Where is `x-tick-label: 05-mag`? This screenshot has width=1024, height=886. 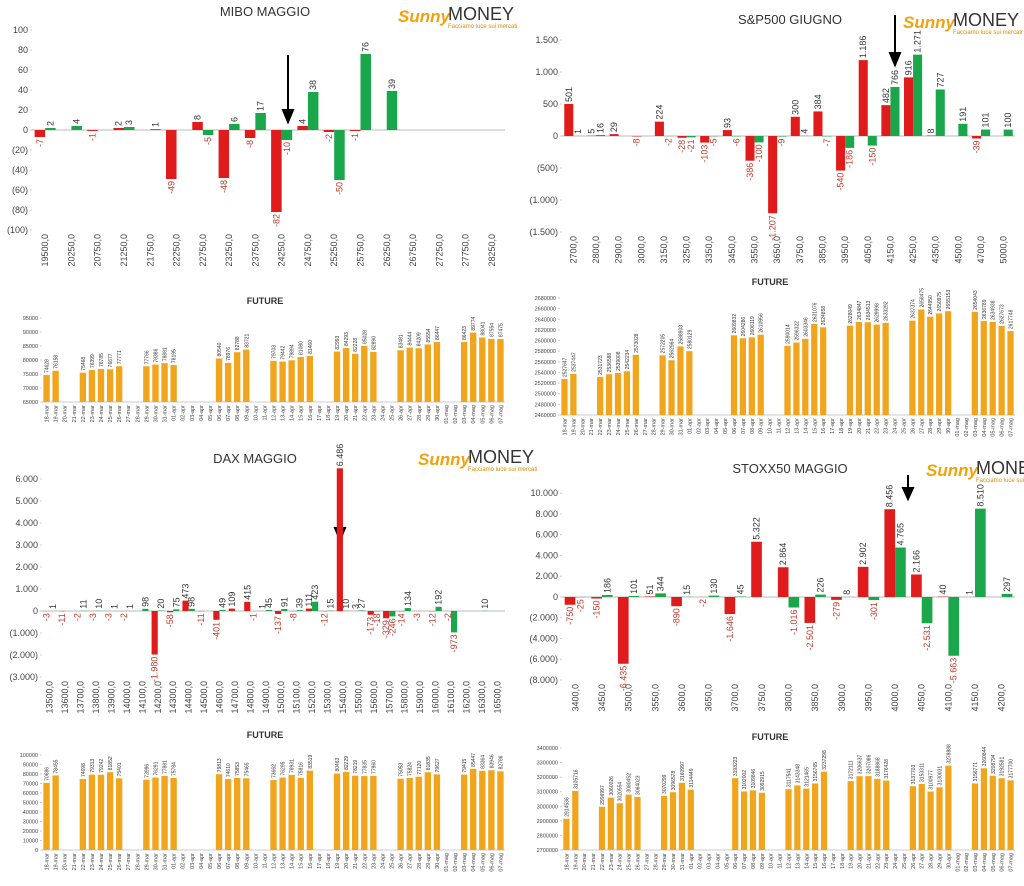 x-tick-label: 05-mag is located at coordinates (483, 414).